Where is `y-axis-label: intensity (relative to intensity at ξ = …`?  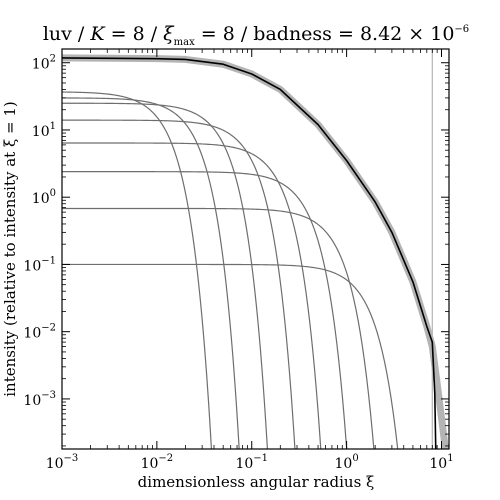 y-axis-label: intensity (relative to intensity at ξ = … is located at coordinates (10, 249).